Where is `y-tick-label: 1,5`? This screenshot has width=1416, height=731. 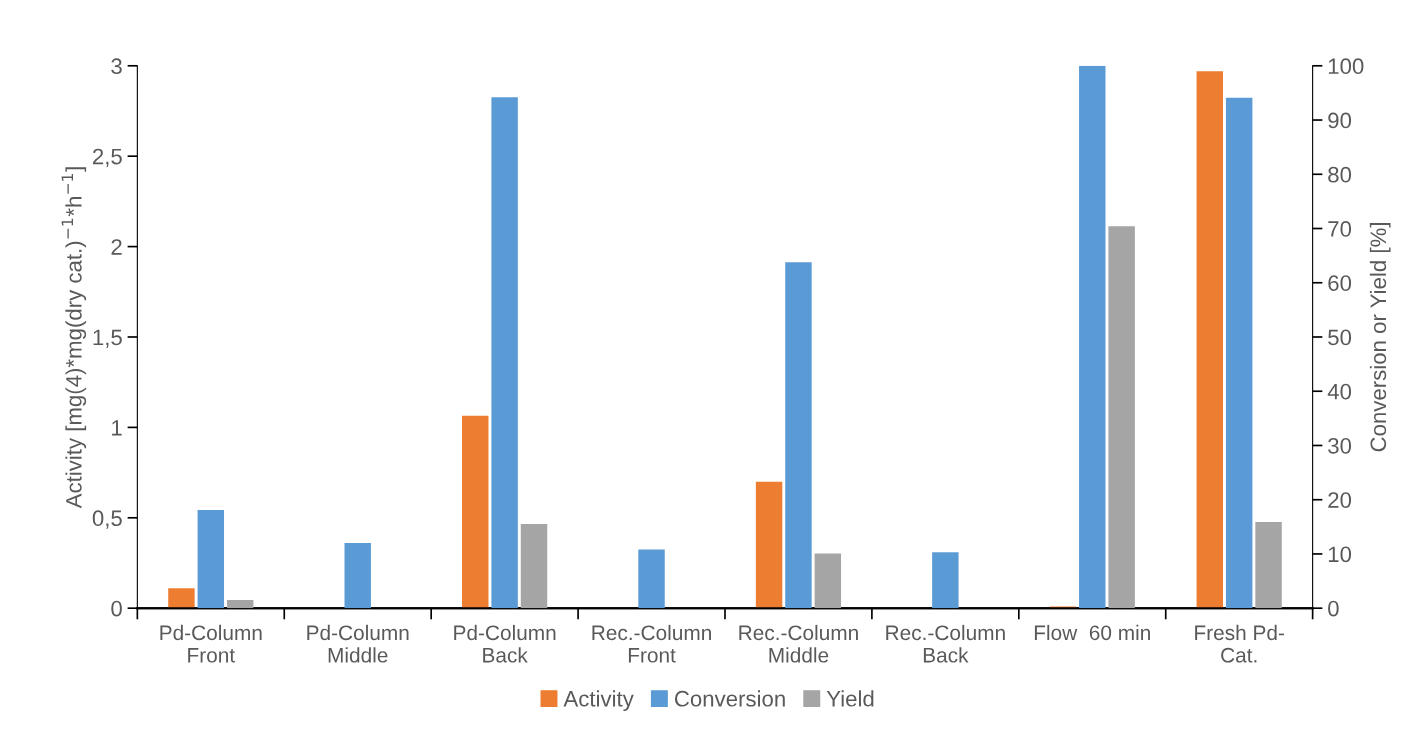
y-tick-label: 1,5 is located at coordinates (107, 338).